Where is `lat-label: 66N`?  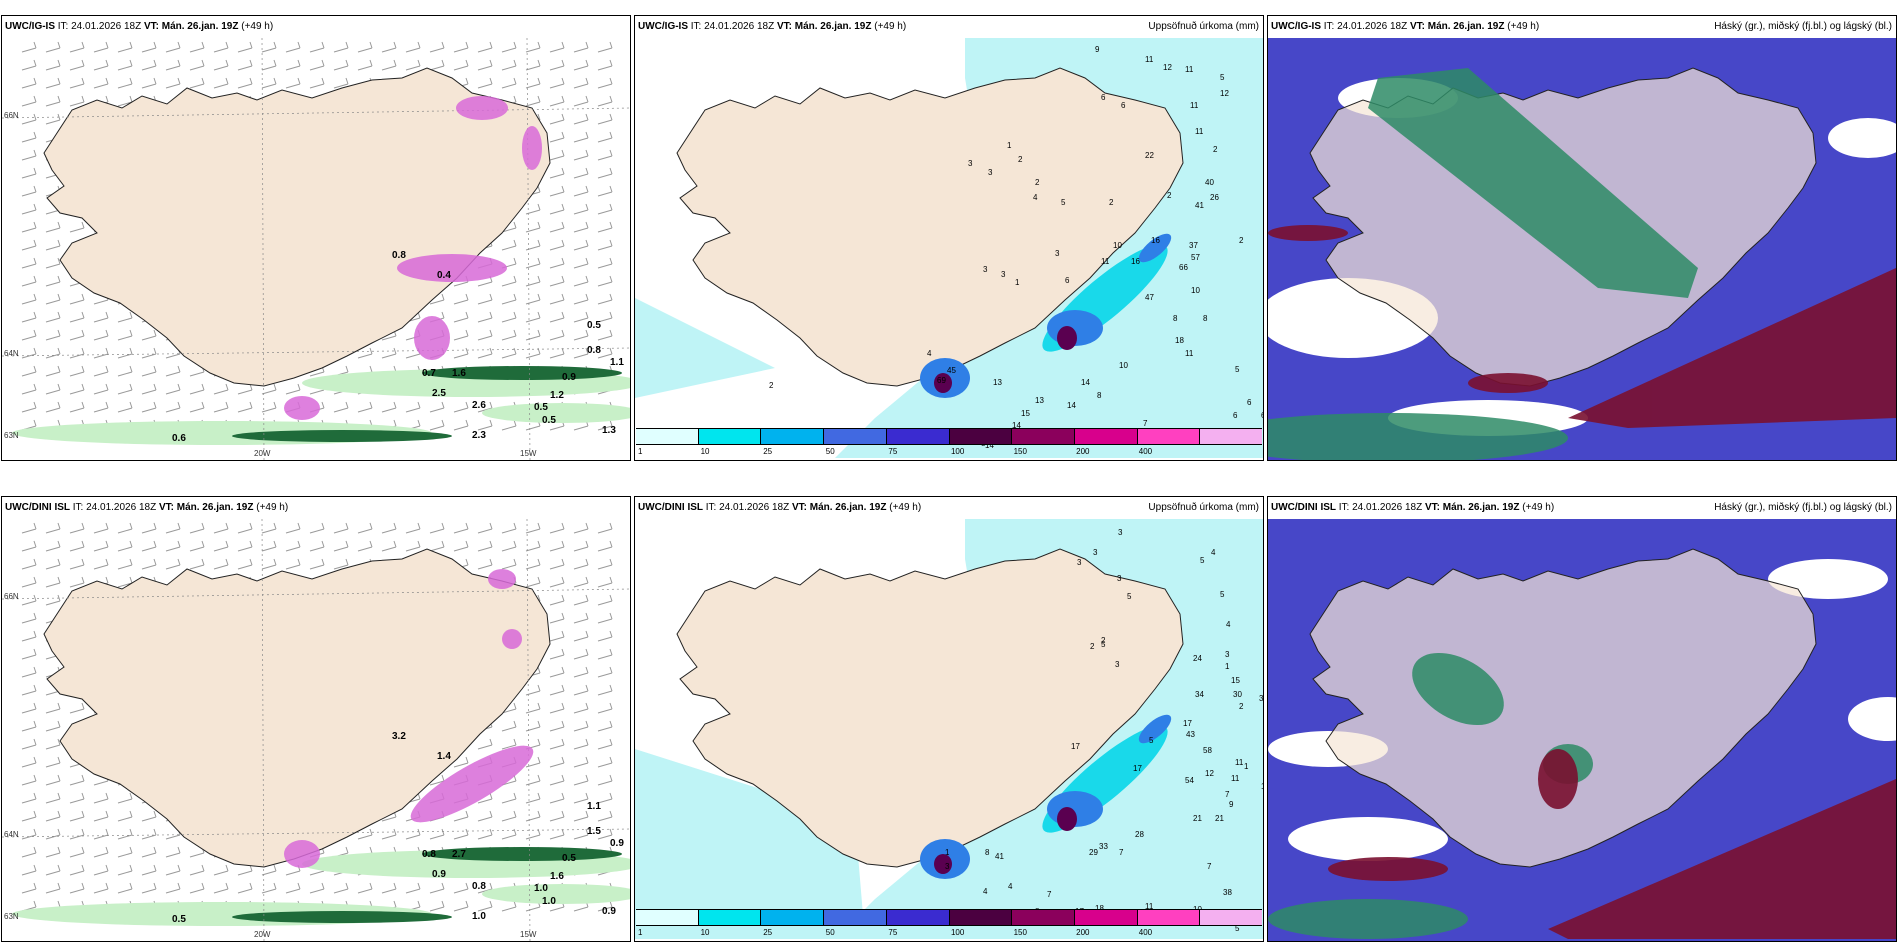
lat-label: 66N is located at coordinates (11, 596).